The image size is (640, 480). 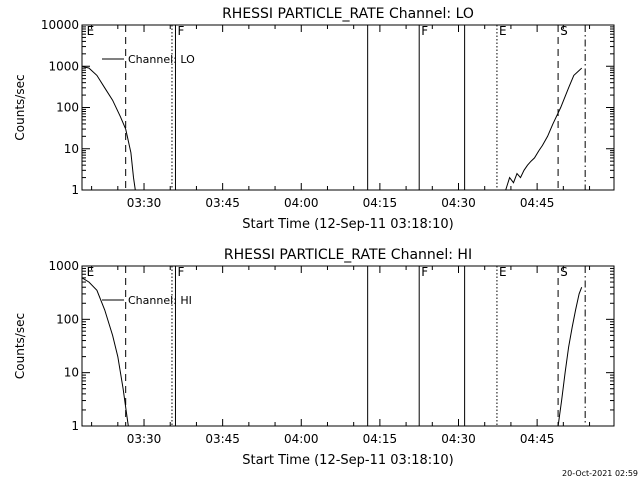 I want to click on legend-label: Channel: LO, so click(x=161, y=59).